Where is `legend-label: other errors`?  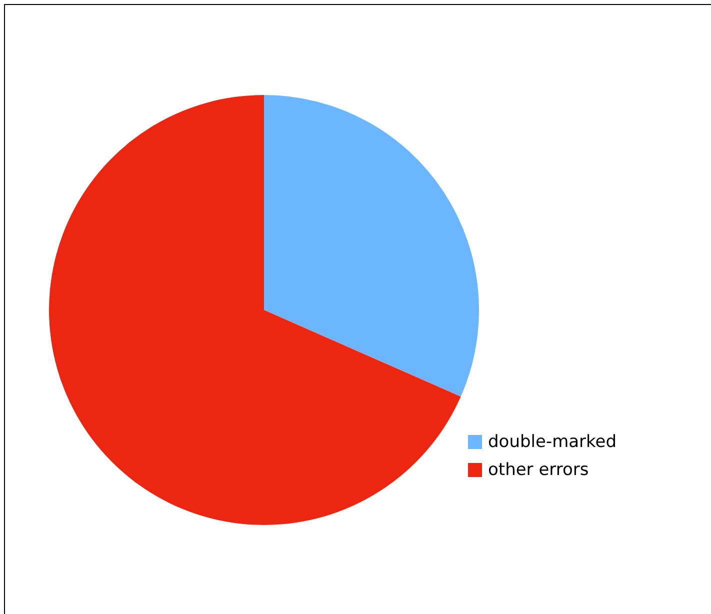
legend-label: other errors is located at coordinates (538, 470).